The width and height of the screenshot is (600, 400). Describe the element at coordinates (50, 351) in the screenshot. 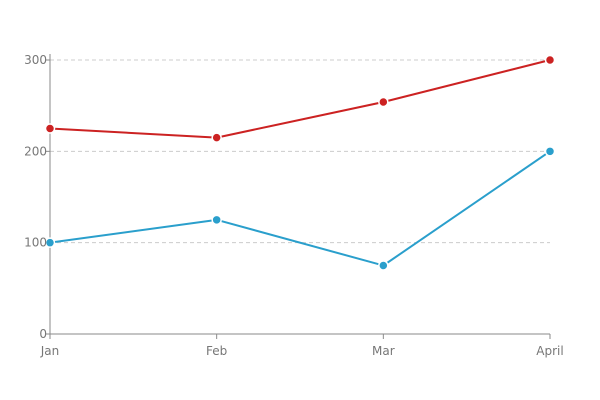

I see `x-tick-label-jan: Jan` at that location.